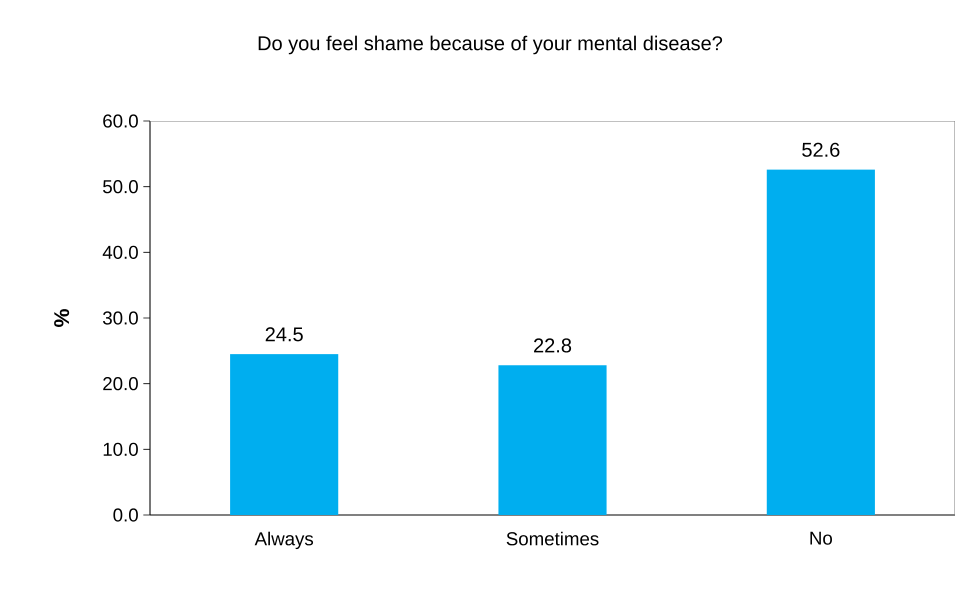  Describe the element at coordinates (821, 538) in the screenshot. I see `x-tick-label: No` at that location.